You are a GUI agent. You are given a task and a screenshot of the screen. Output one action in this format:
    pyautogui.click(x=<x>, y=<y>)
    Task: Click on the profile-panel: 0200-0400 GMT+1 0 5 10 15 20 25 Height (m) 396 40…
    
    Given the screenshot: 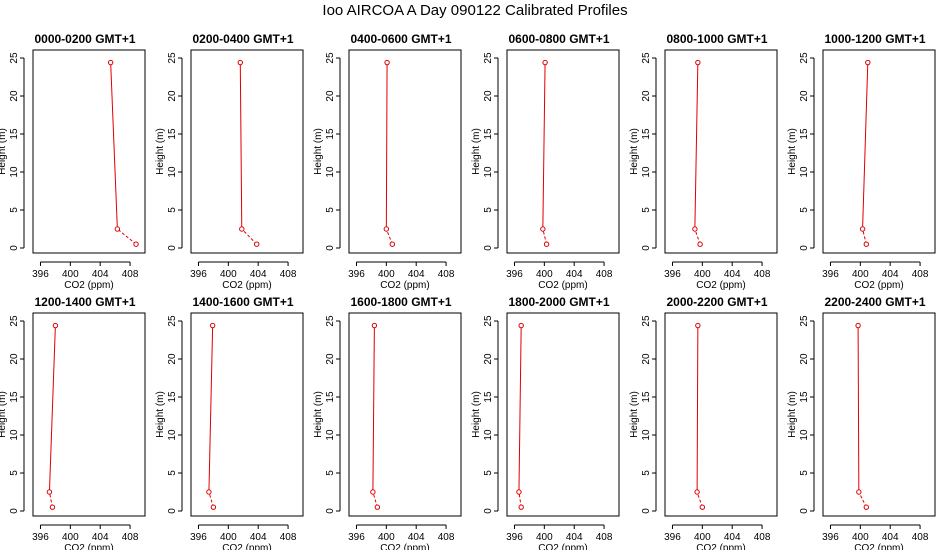 What is the action you would take?
    pyautogui.click(x=229, y=161)
    